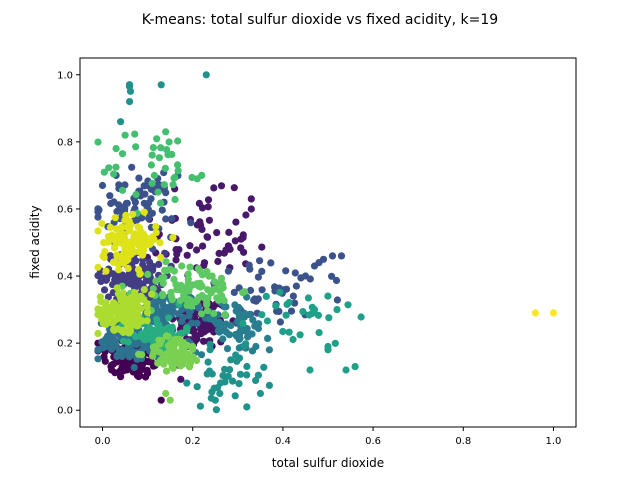 Image resolution: width=640 pixels, height=480 pixels. What do you see at coordinates (103, 441) in the screenshot?
I see `x-tick-label: 0.0` at bounding box center [103, 441].